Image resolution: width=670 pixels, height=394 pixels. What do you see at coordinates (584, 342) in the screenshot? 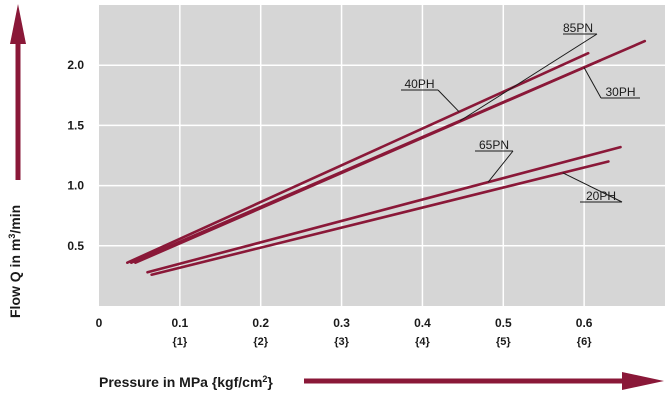
I see `x-tick-sublabel: {6}` at bounding box center [584, 342].